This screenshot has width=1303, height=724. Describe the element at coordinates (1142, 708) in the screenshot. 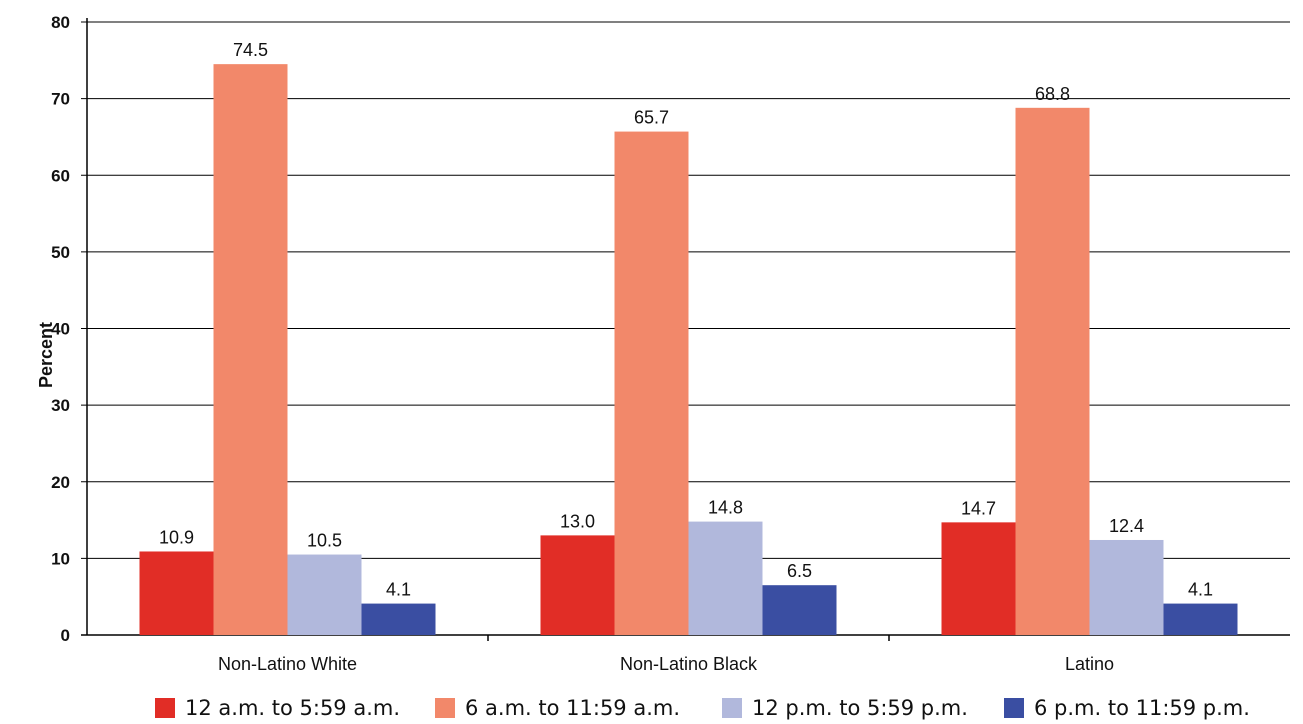

I see `legend-label-4: 6 p.m. to 11:59 p.m.` at that location.